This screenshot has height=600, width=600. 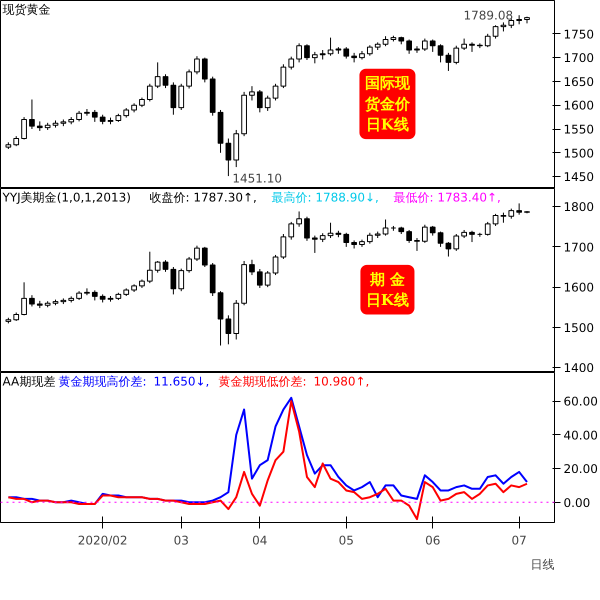 What do you see at coordinates (262, 381) in the screenshot?
I see `series-label: 黄金期现低价差:` at bounding box center [262, 381].